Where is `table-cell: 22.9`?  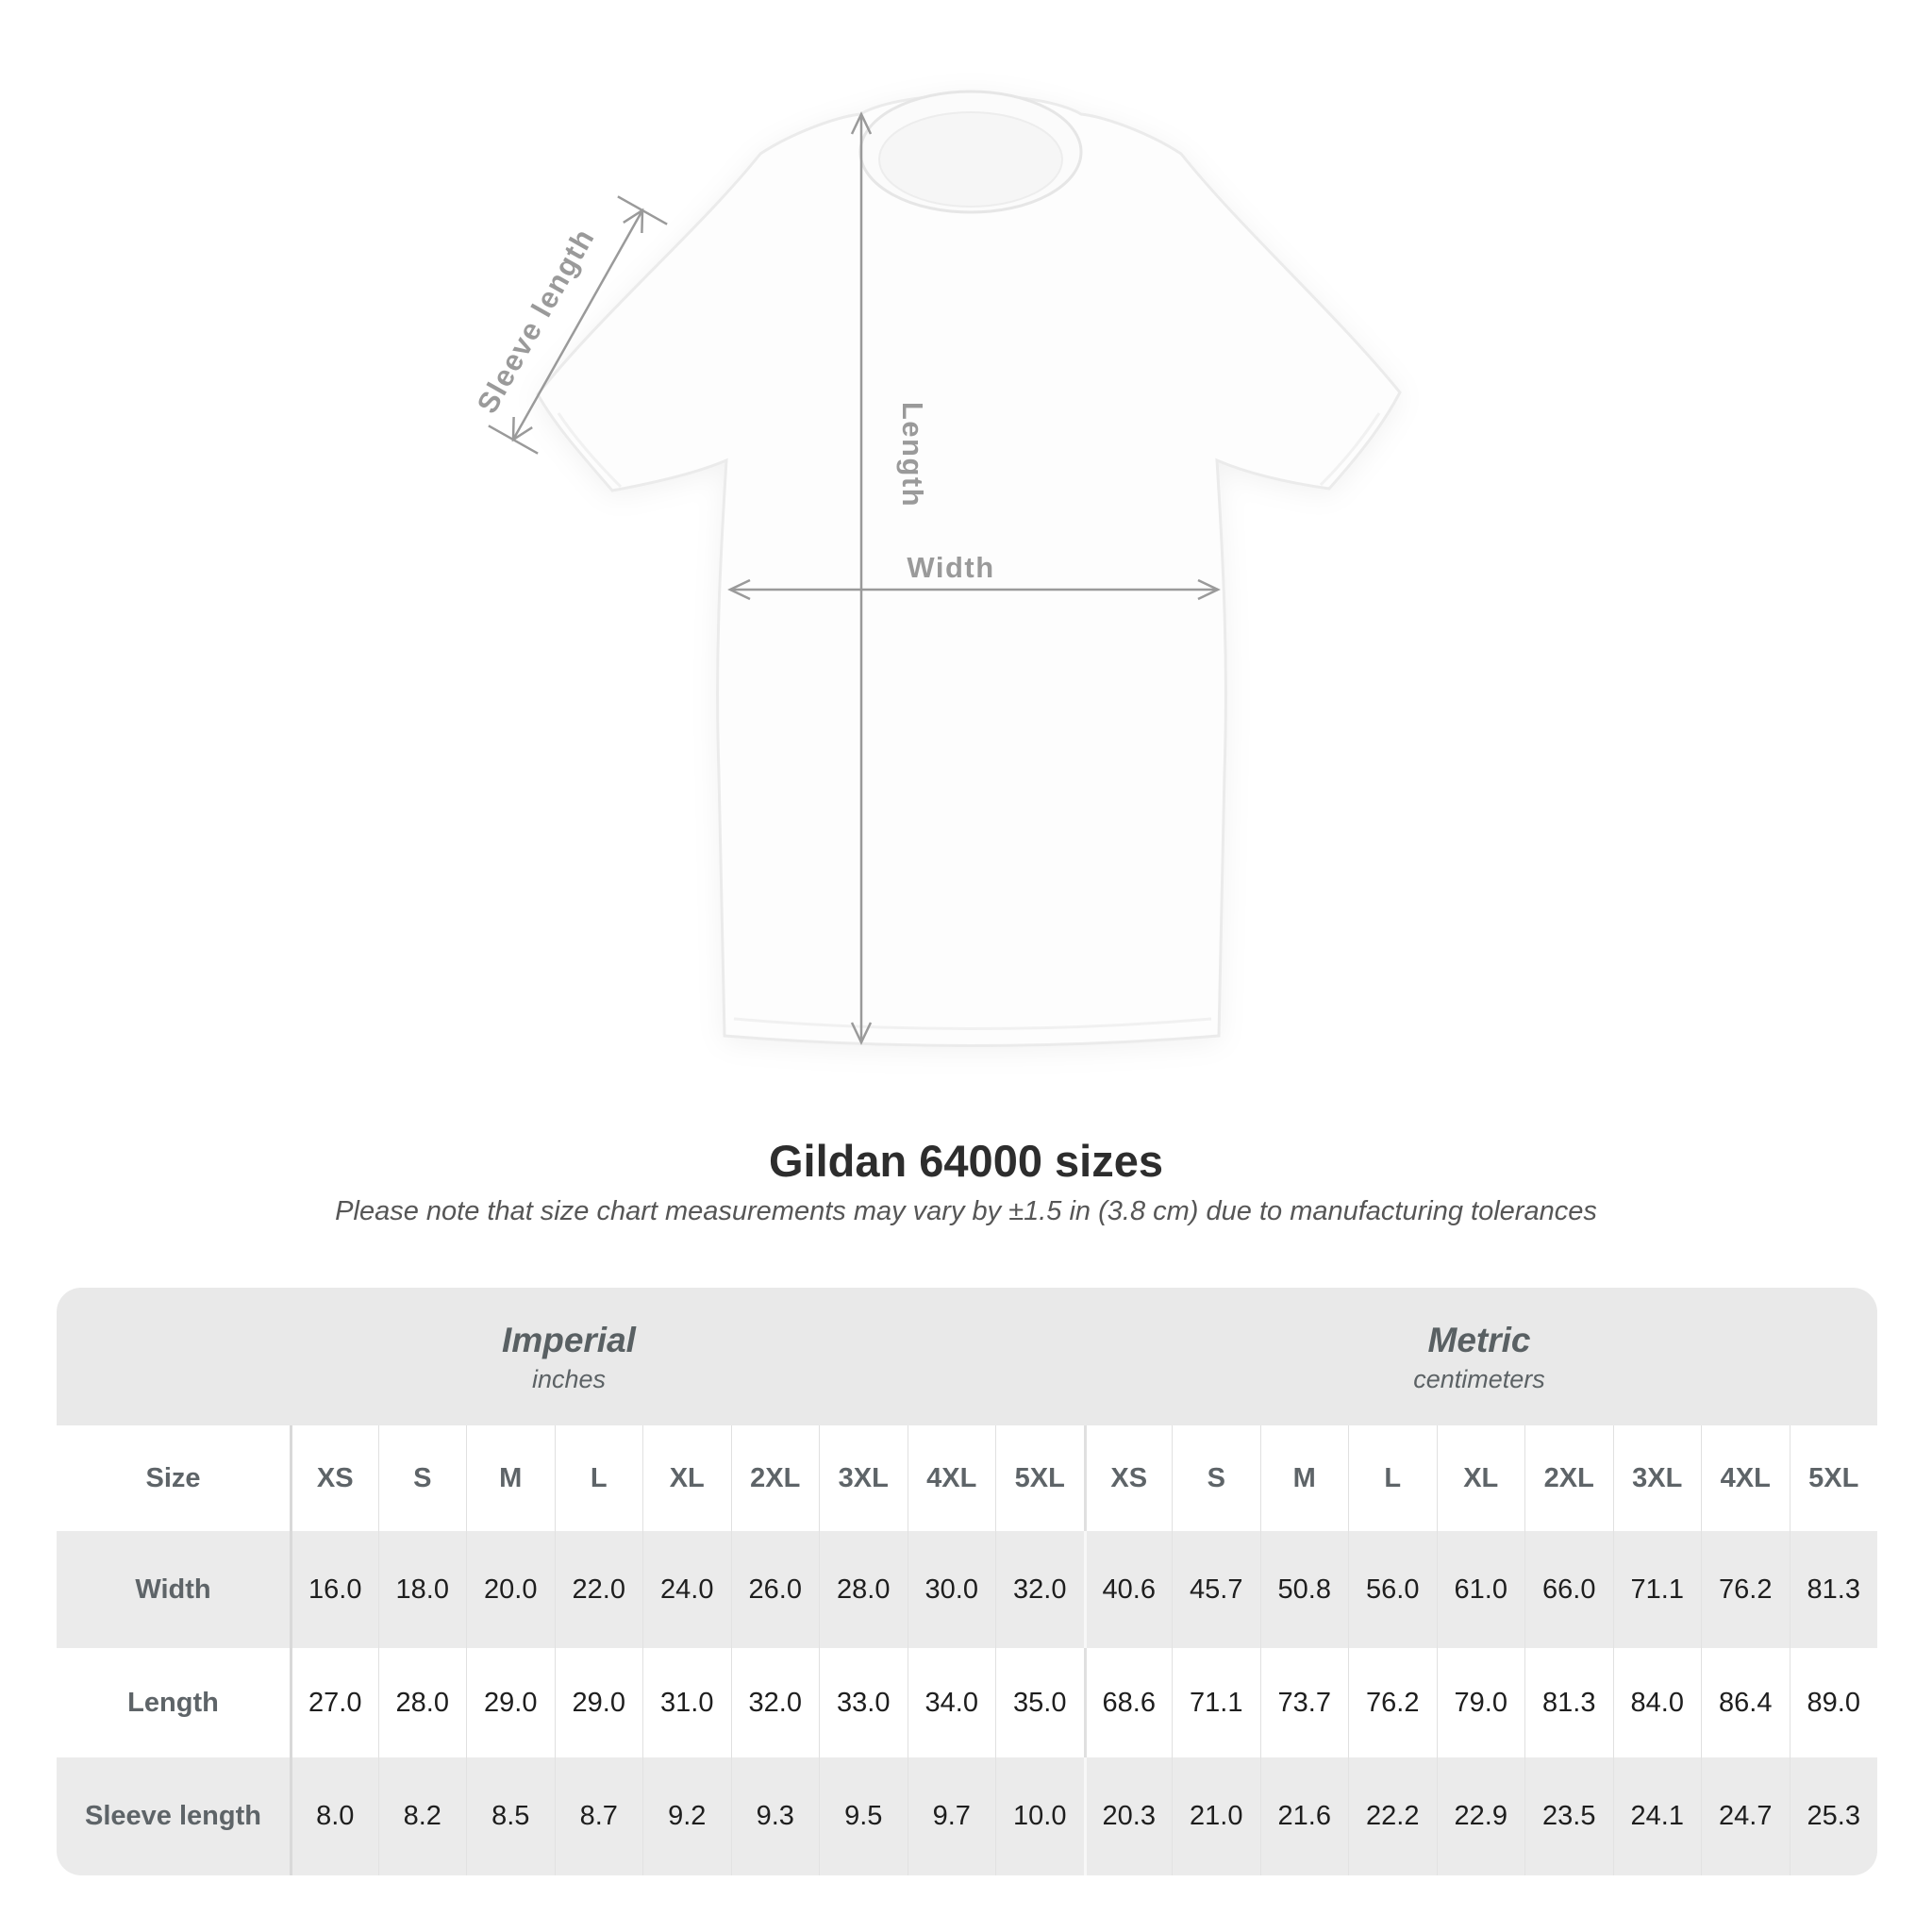
table-cell: 22.9 is located at coordinates (1481, 1816).